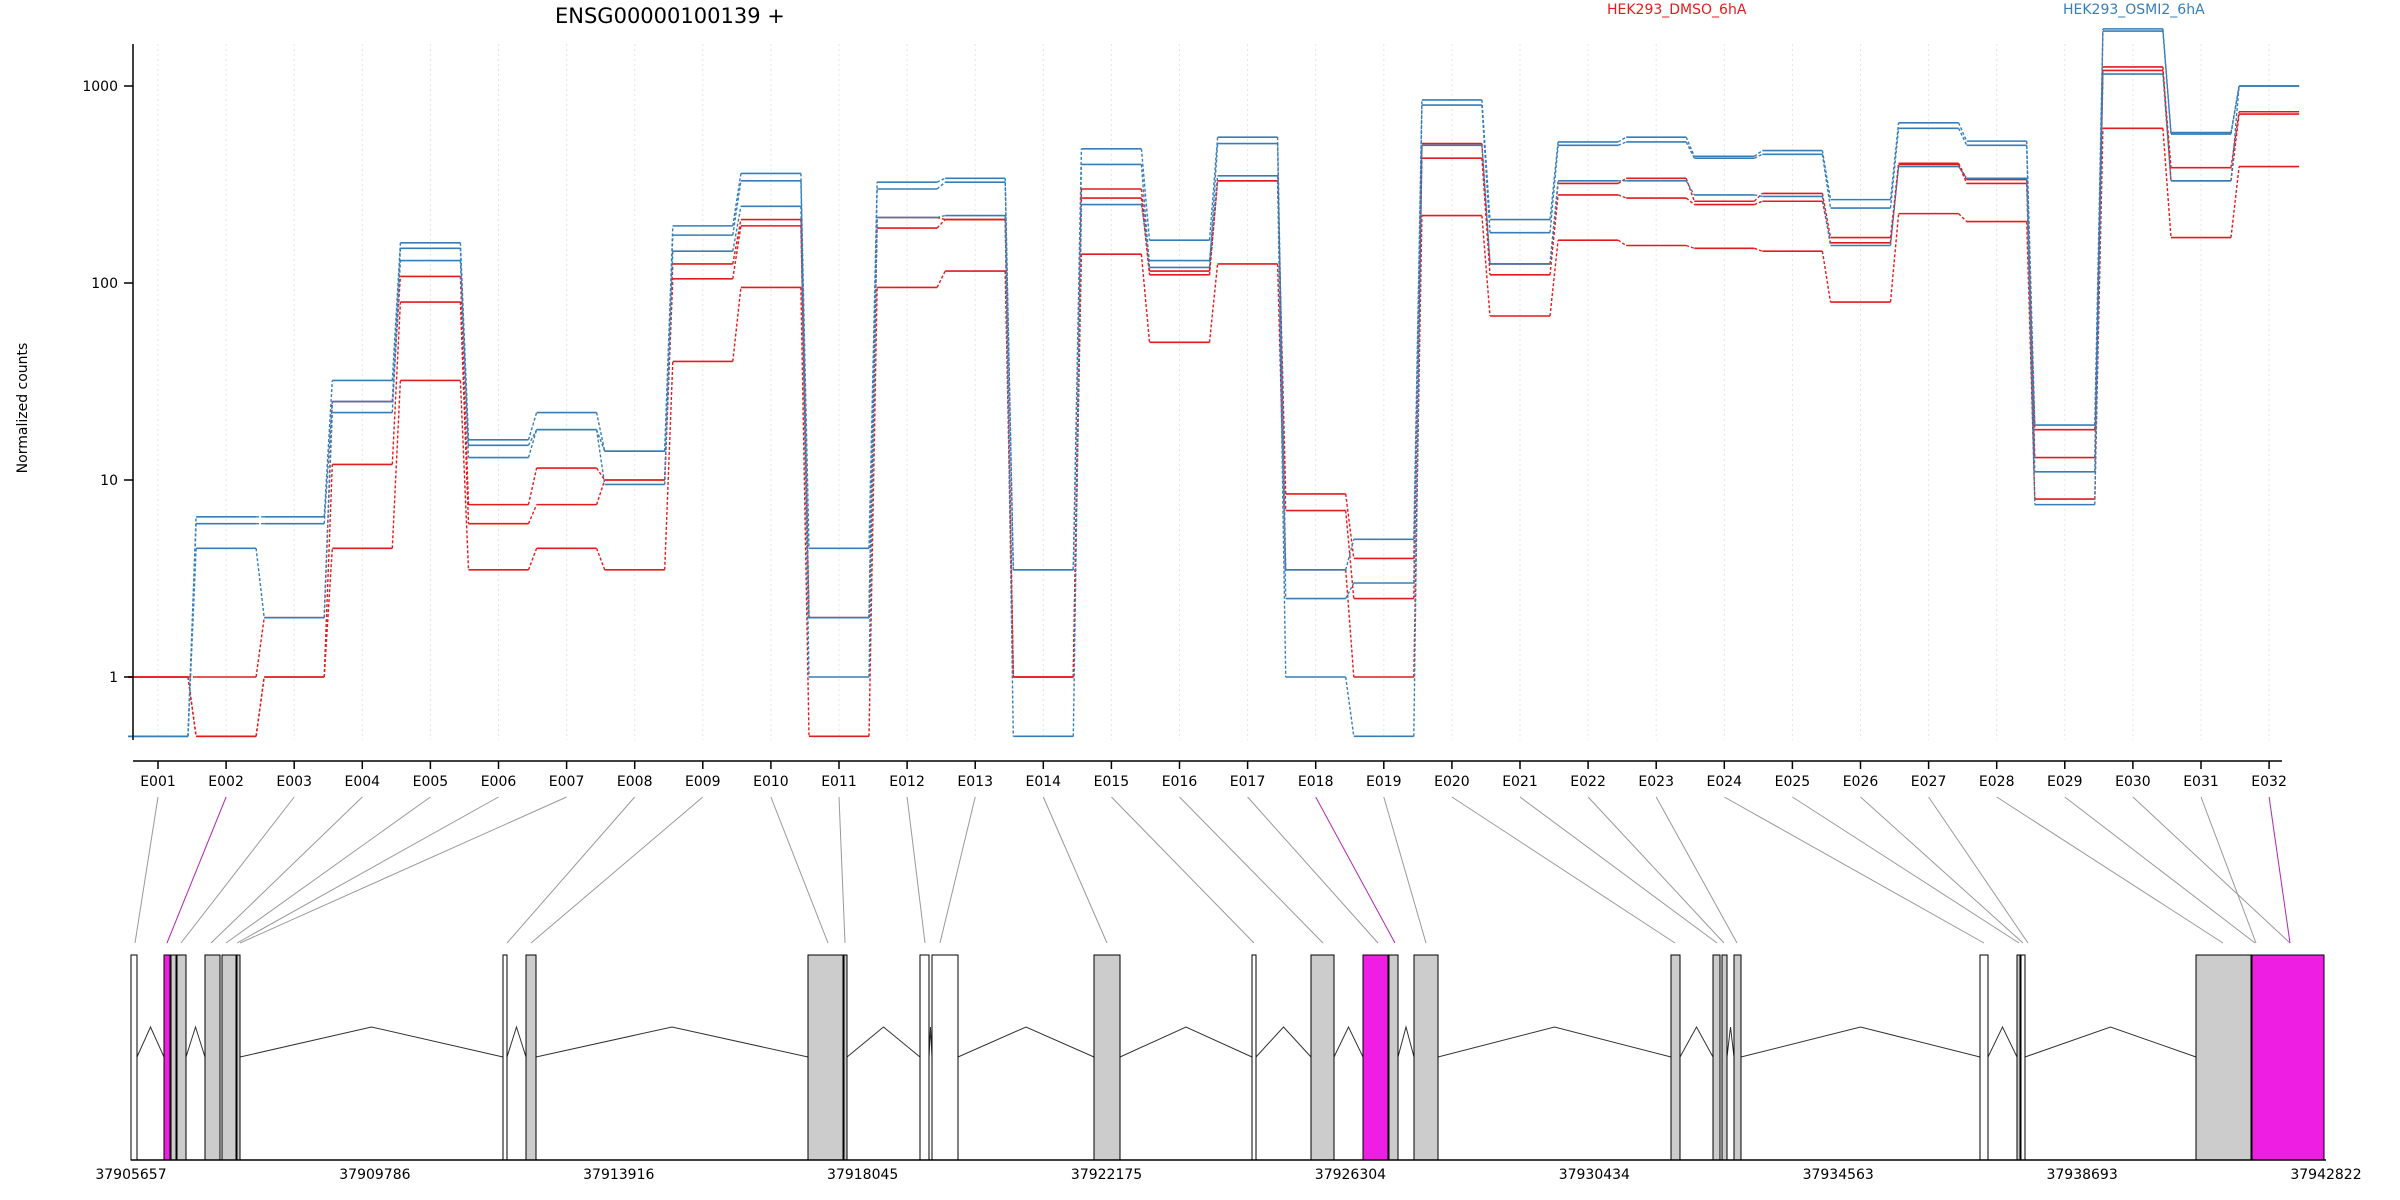  Describe the element at coordinates (862, 1175) in the screenshot. I see `coordinate-label: 37918045` at that location.